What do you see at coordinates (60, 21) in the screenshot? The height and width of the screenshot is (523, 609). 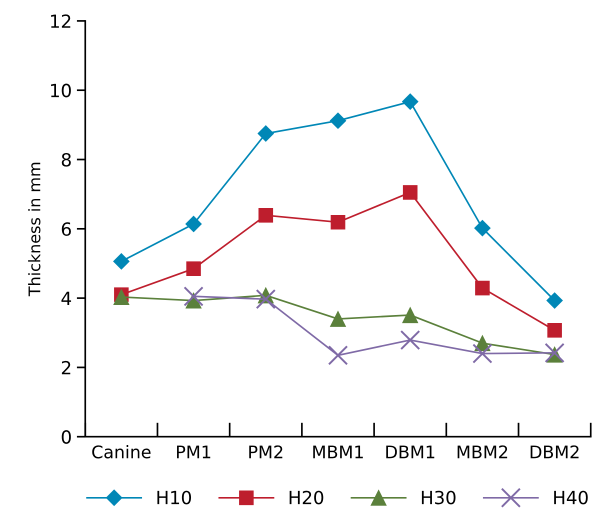 I see `y-tick-label: 12` at bounding box center [60, 21].